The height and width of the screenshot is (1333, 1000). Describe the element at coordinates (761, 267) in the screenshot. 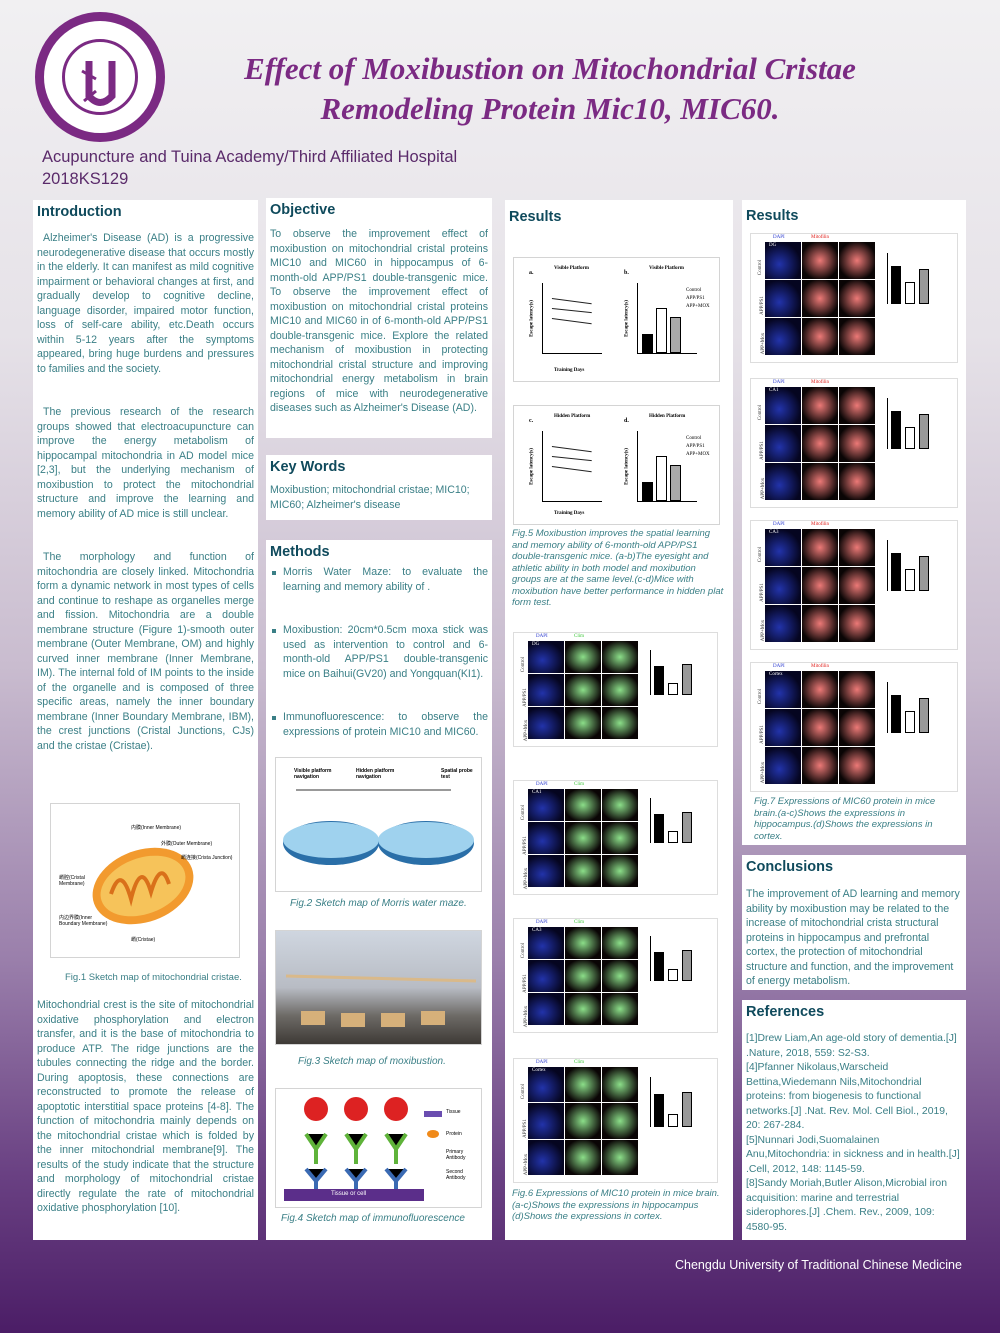

I see `row-label: Control` at that location.